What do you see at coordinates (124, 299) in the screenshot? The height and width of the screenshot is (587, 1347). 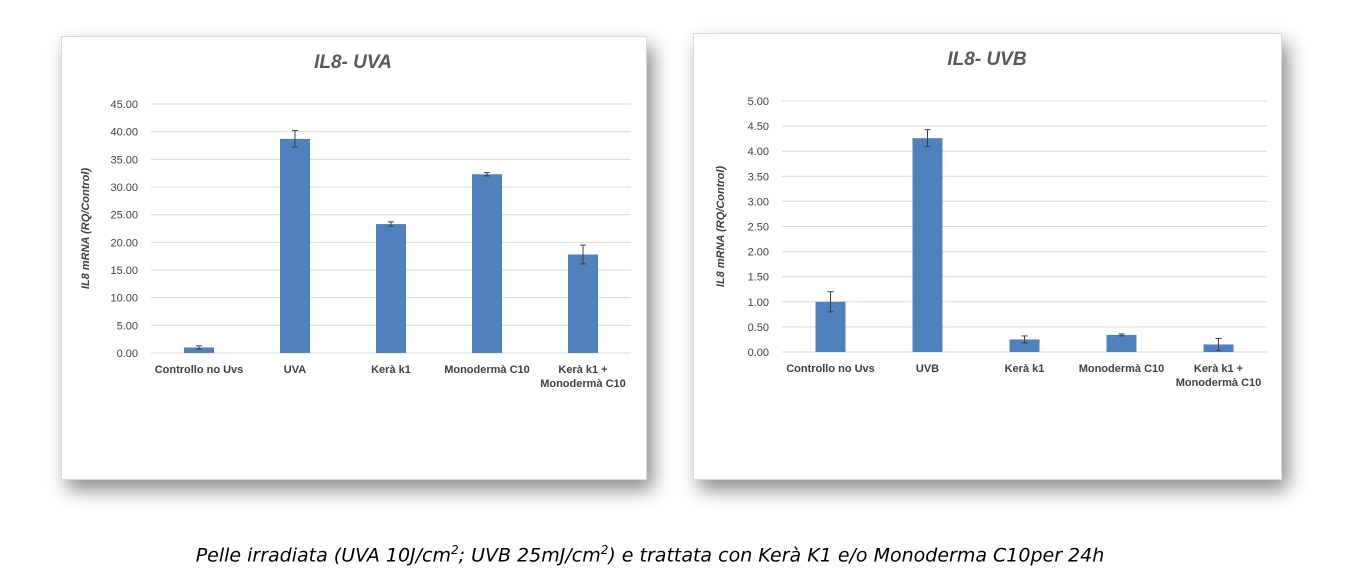 I see `y-tick-label: 10.00` at bounding box center [124, 299].